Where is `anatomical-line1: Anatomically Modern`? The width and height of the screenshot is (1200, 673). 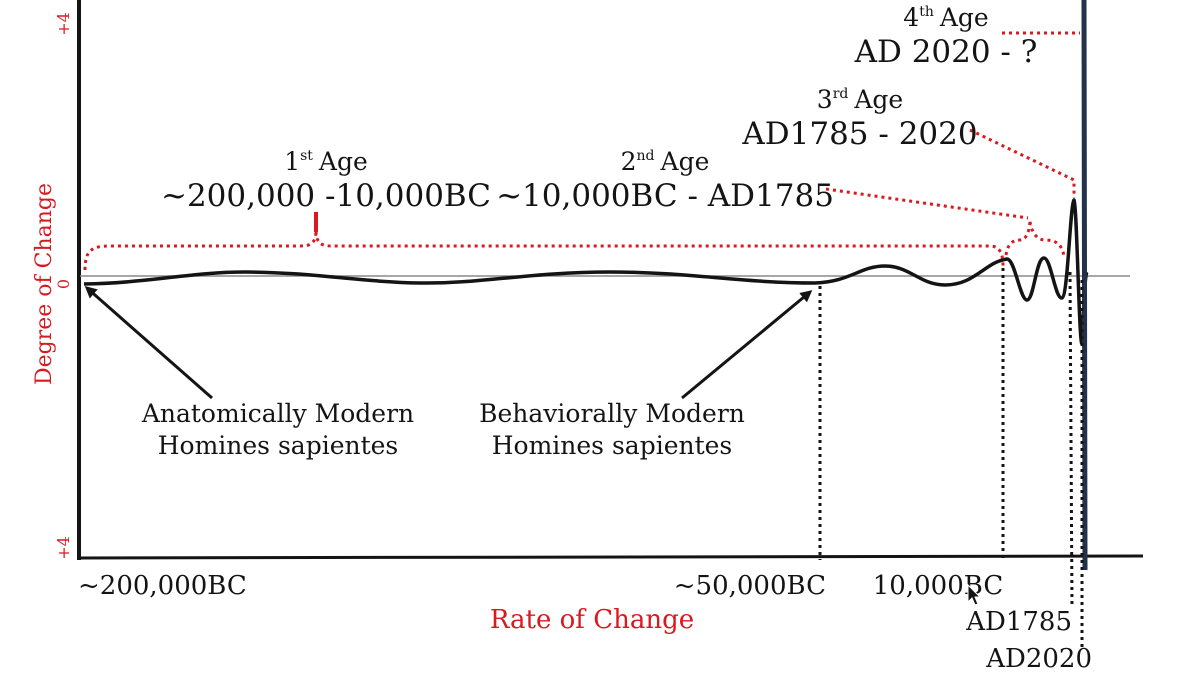 anatomical-line1: Anatomically Modern is located at coordinates (277, 413).